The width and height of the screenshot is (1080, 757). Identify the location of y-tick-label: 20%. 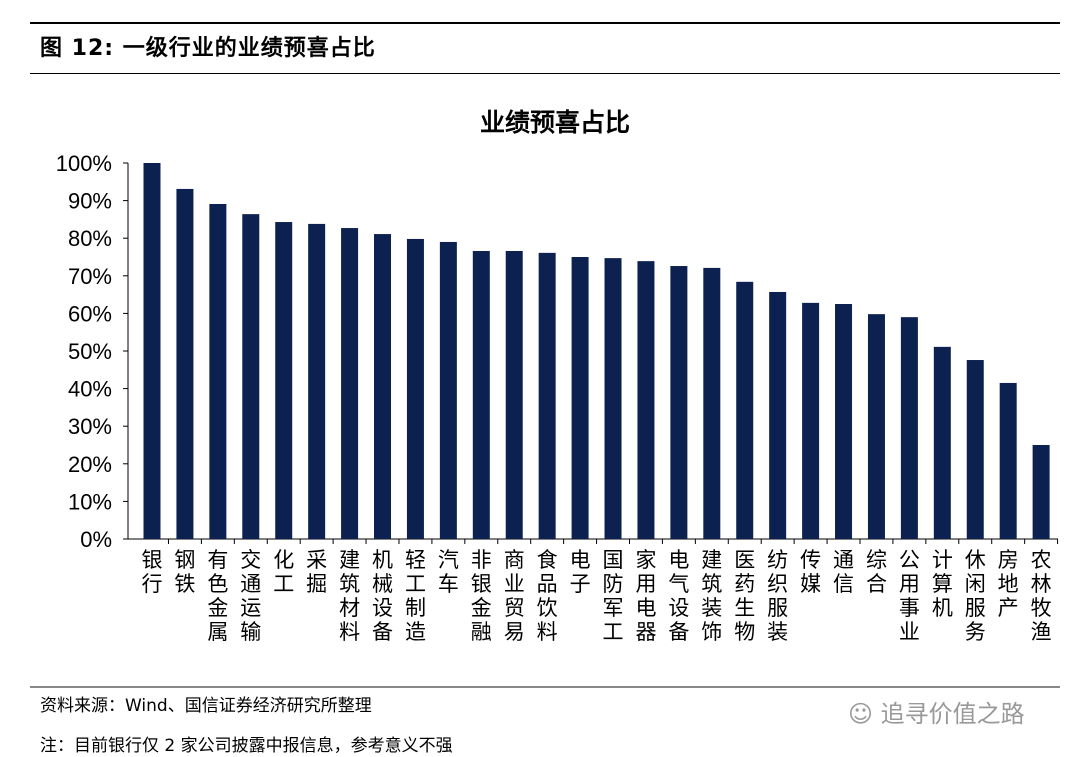
(90, 464).